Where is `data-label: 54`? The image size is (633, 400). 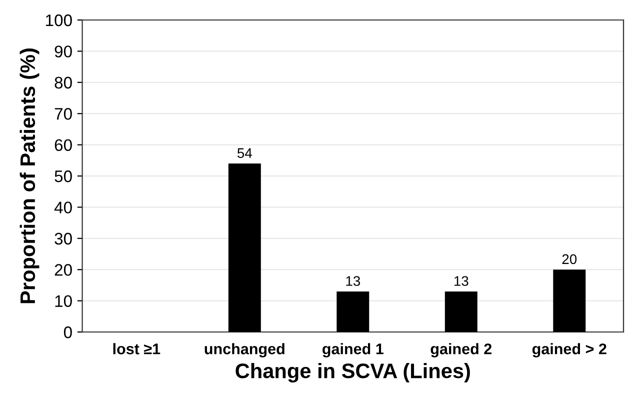 data-label: 54 is located at coordinates (244, 153).